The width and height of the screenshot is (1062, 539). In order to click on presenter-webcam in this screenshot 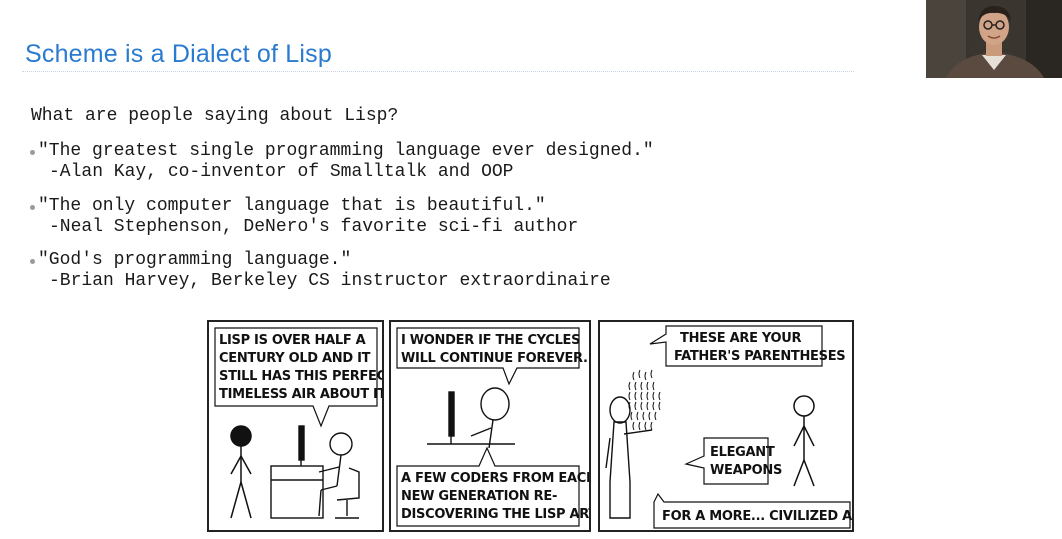, I will do `click(994, 39)`.